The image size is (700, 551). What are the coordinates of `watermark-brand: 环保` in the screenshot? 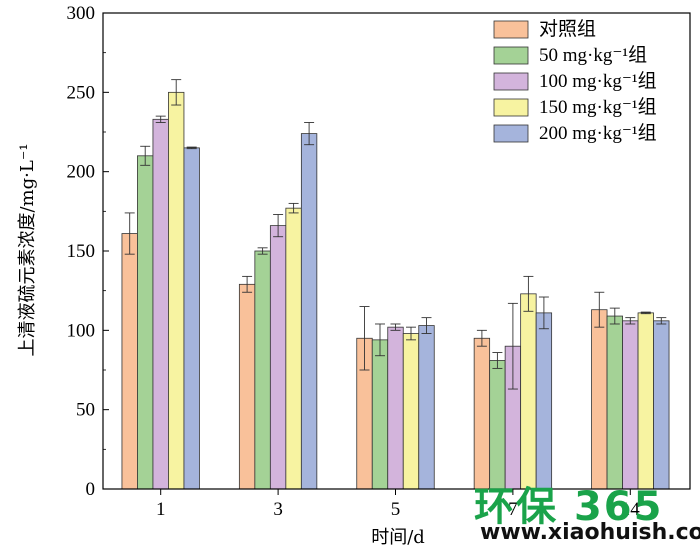 It's located at (516, 507).